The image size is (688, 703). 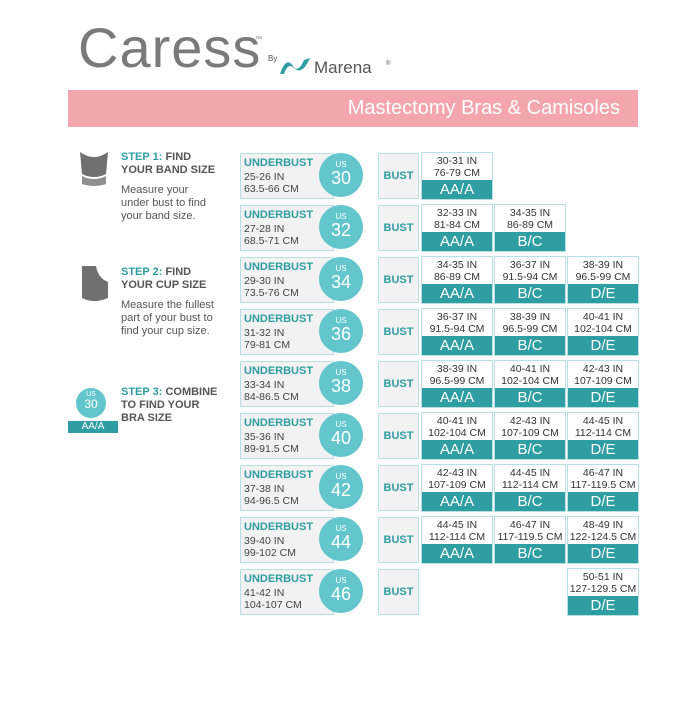 What do you see at coordinates (271, 449) in the screenshot?
I see `underbust-cm: 89-91.5 CM` at bounding box center [271, 449].